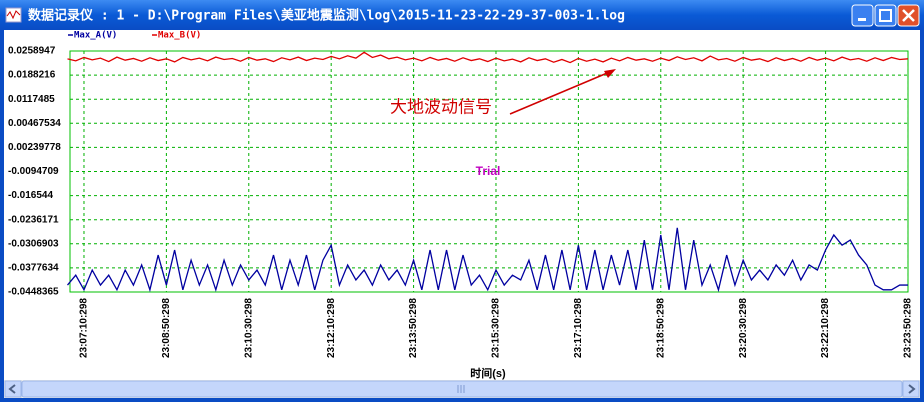 Image resolution: width=924 pixels, height=402 pixels. What do you see at coordinates (441, 106) in the screenshot?
I see `annotation: 大地波动信号` at bounding box center [441, 106].